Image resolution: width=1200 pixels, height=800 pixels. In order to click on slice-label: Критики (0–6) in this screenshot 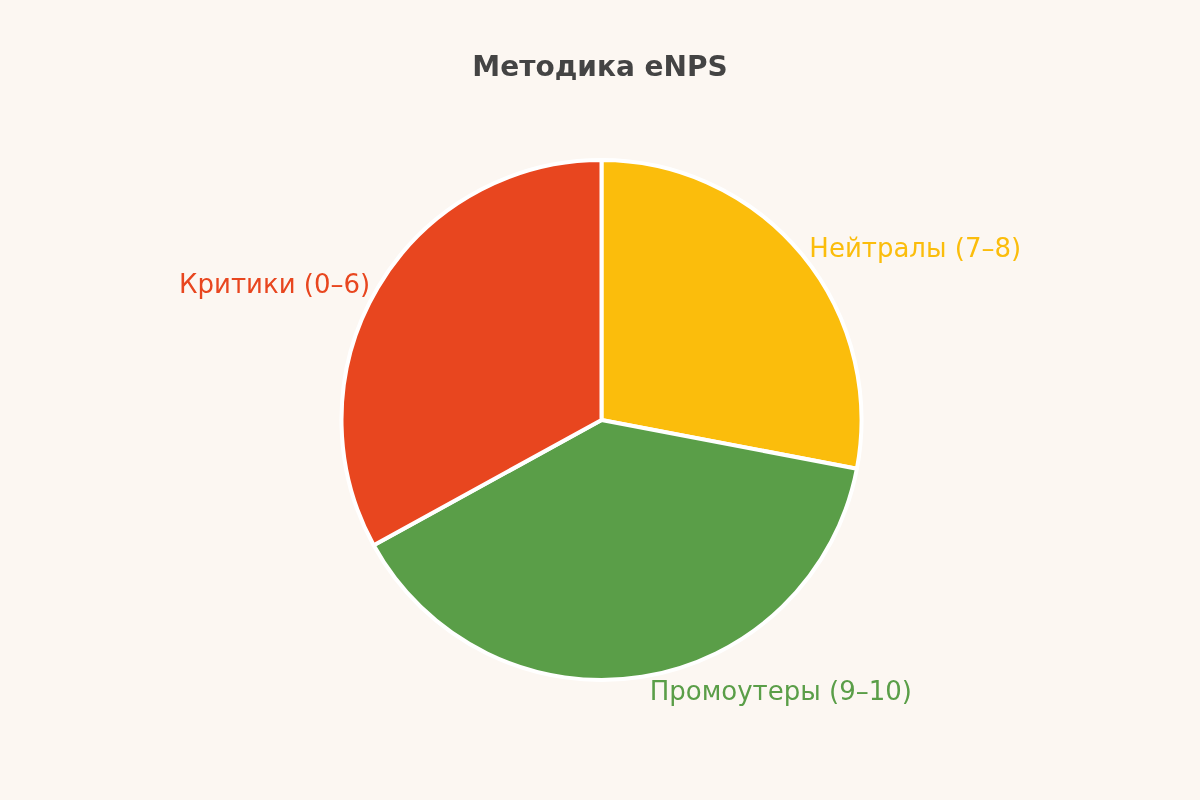, I will do `click(275, 283)`.